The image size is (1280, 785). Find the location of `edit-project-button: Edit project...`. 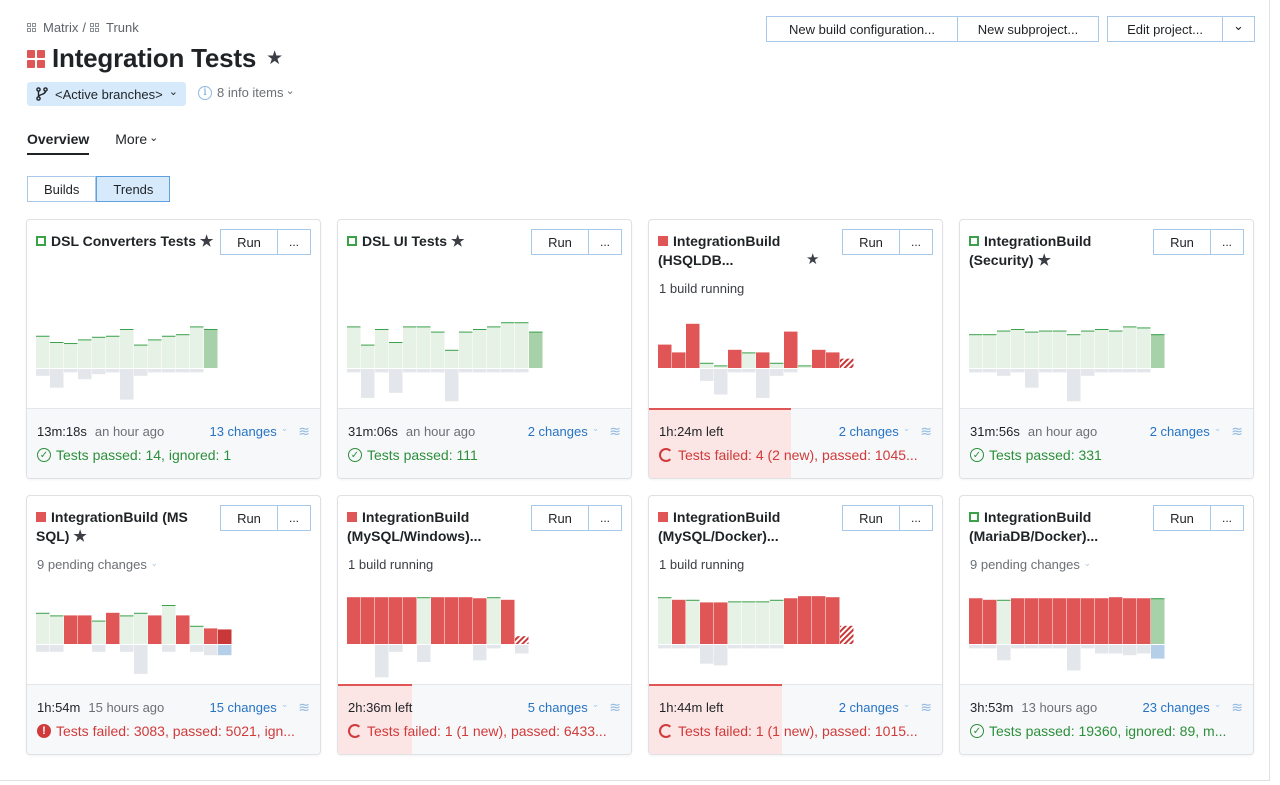

edit-project-button: Edit project... is located at coordinates (1165, 29).